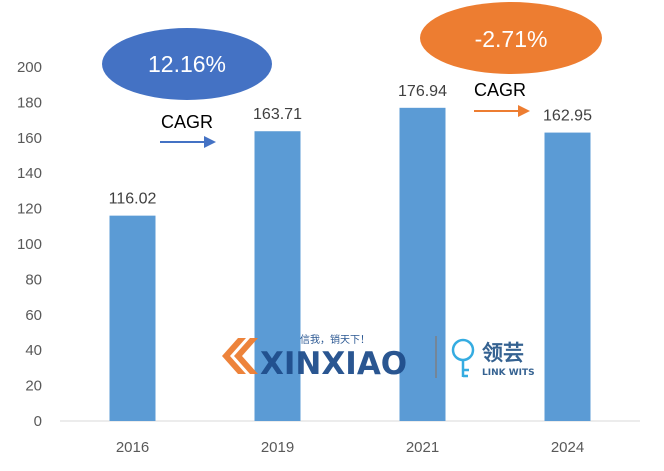 This screenshot has width=664, height=471. Describe the element at coordinates (29, 67) in the screenshot. I see `y-tick-label: 200` at that location.